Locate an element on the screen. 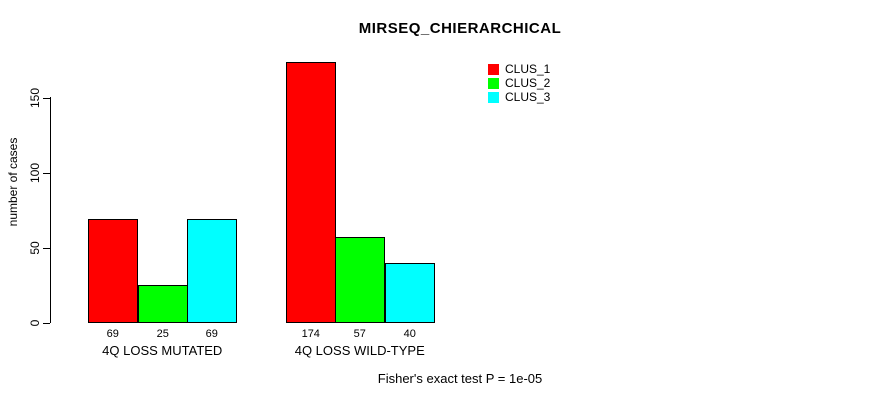 This screenshot has height=400, width=890. bar-clus_1-group2 is located at coordinates (311, 192).